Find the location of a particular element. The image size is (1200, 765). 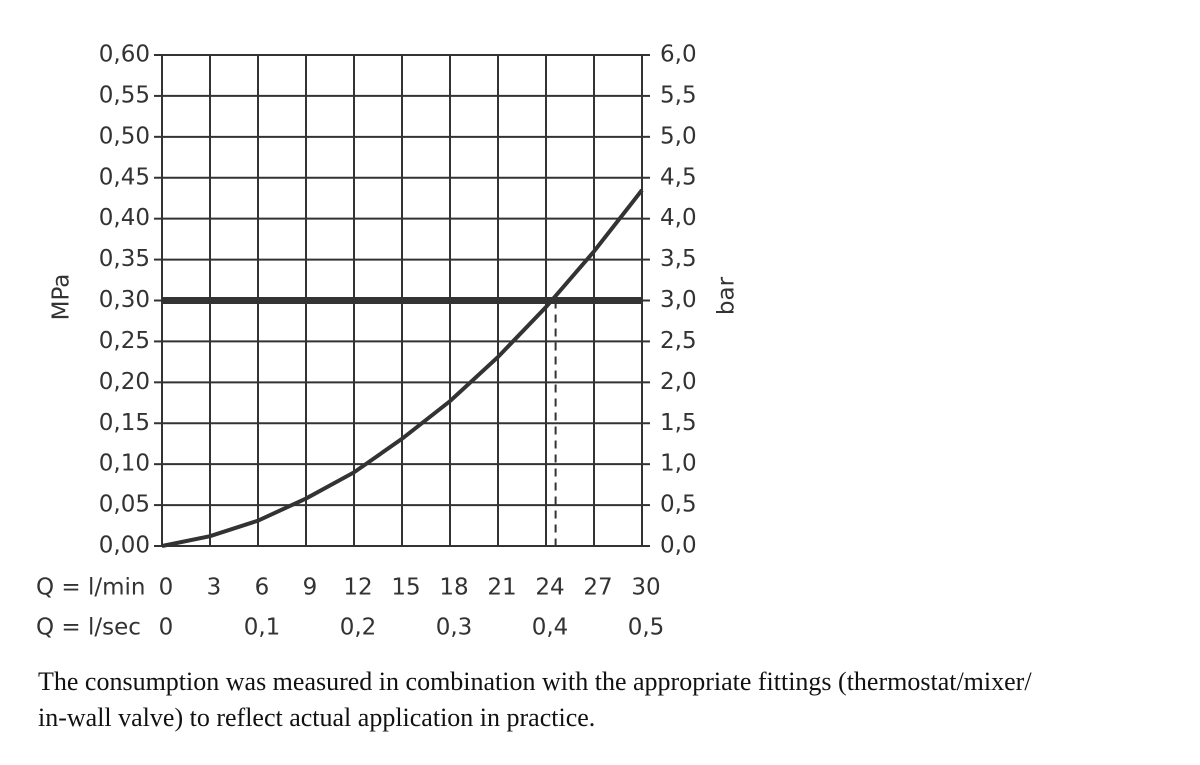

x2-tick-label: 0,4 is located at coordinates (550, 628).